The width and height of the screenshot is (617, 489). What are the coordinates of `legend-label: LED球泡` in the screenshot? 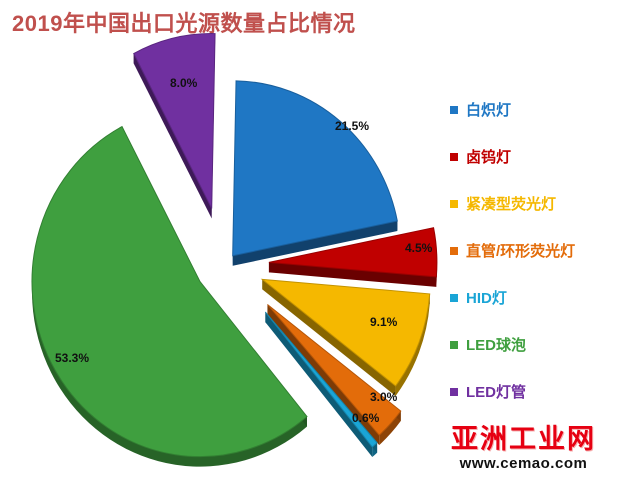 It's located at (496, 345).